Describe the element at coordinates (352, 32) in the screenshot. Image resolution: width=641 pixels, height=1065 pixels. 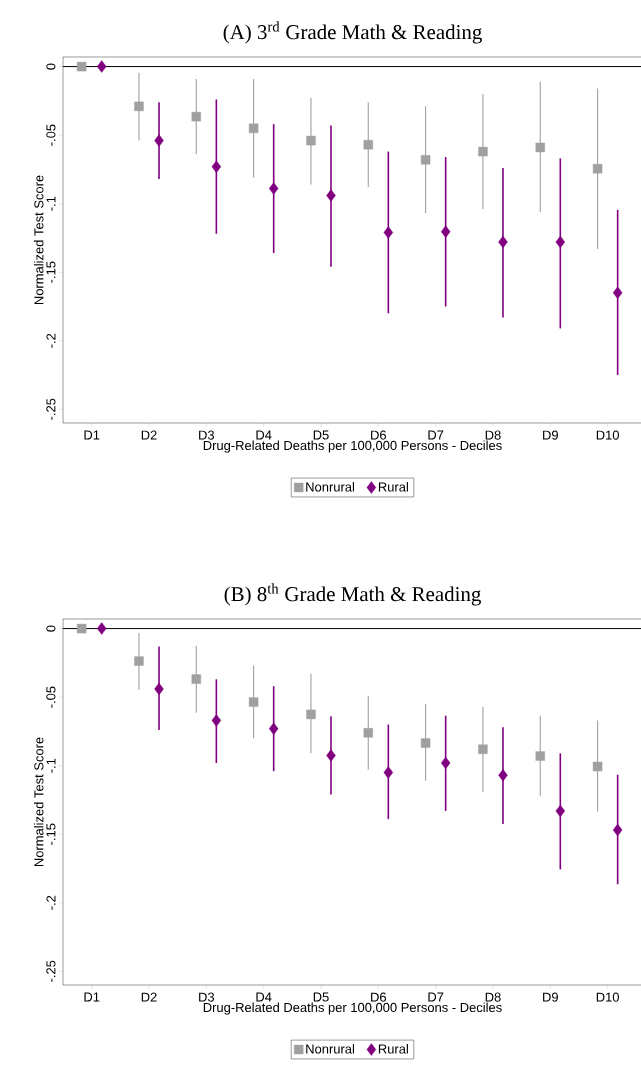
I see `chart-title: (A) 3$^{rd}$ Grade Math & Reading` at that location.